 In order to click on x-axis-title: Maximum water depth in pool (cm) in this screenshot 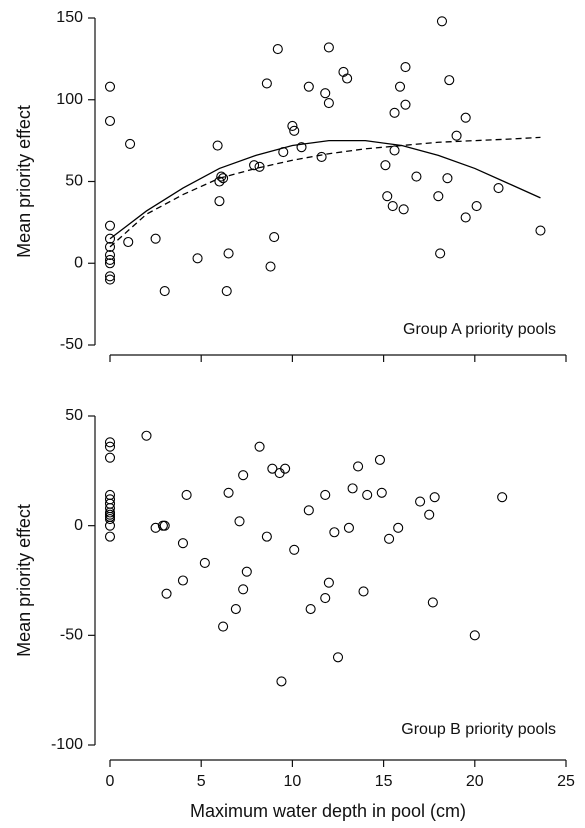, I will do `click(328, 811)`.